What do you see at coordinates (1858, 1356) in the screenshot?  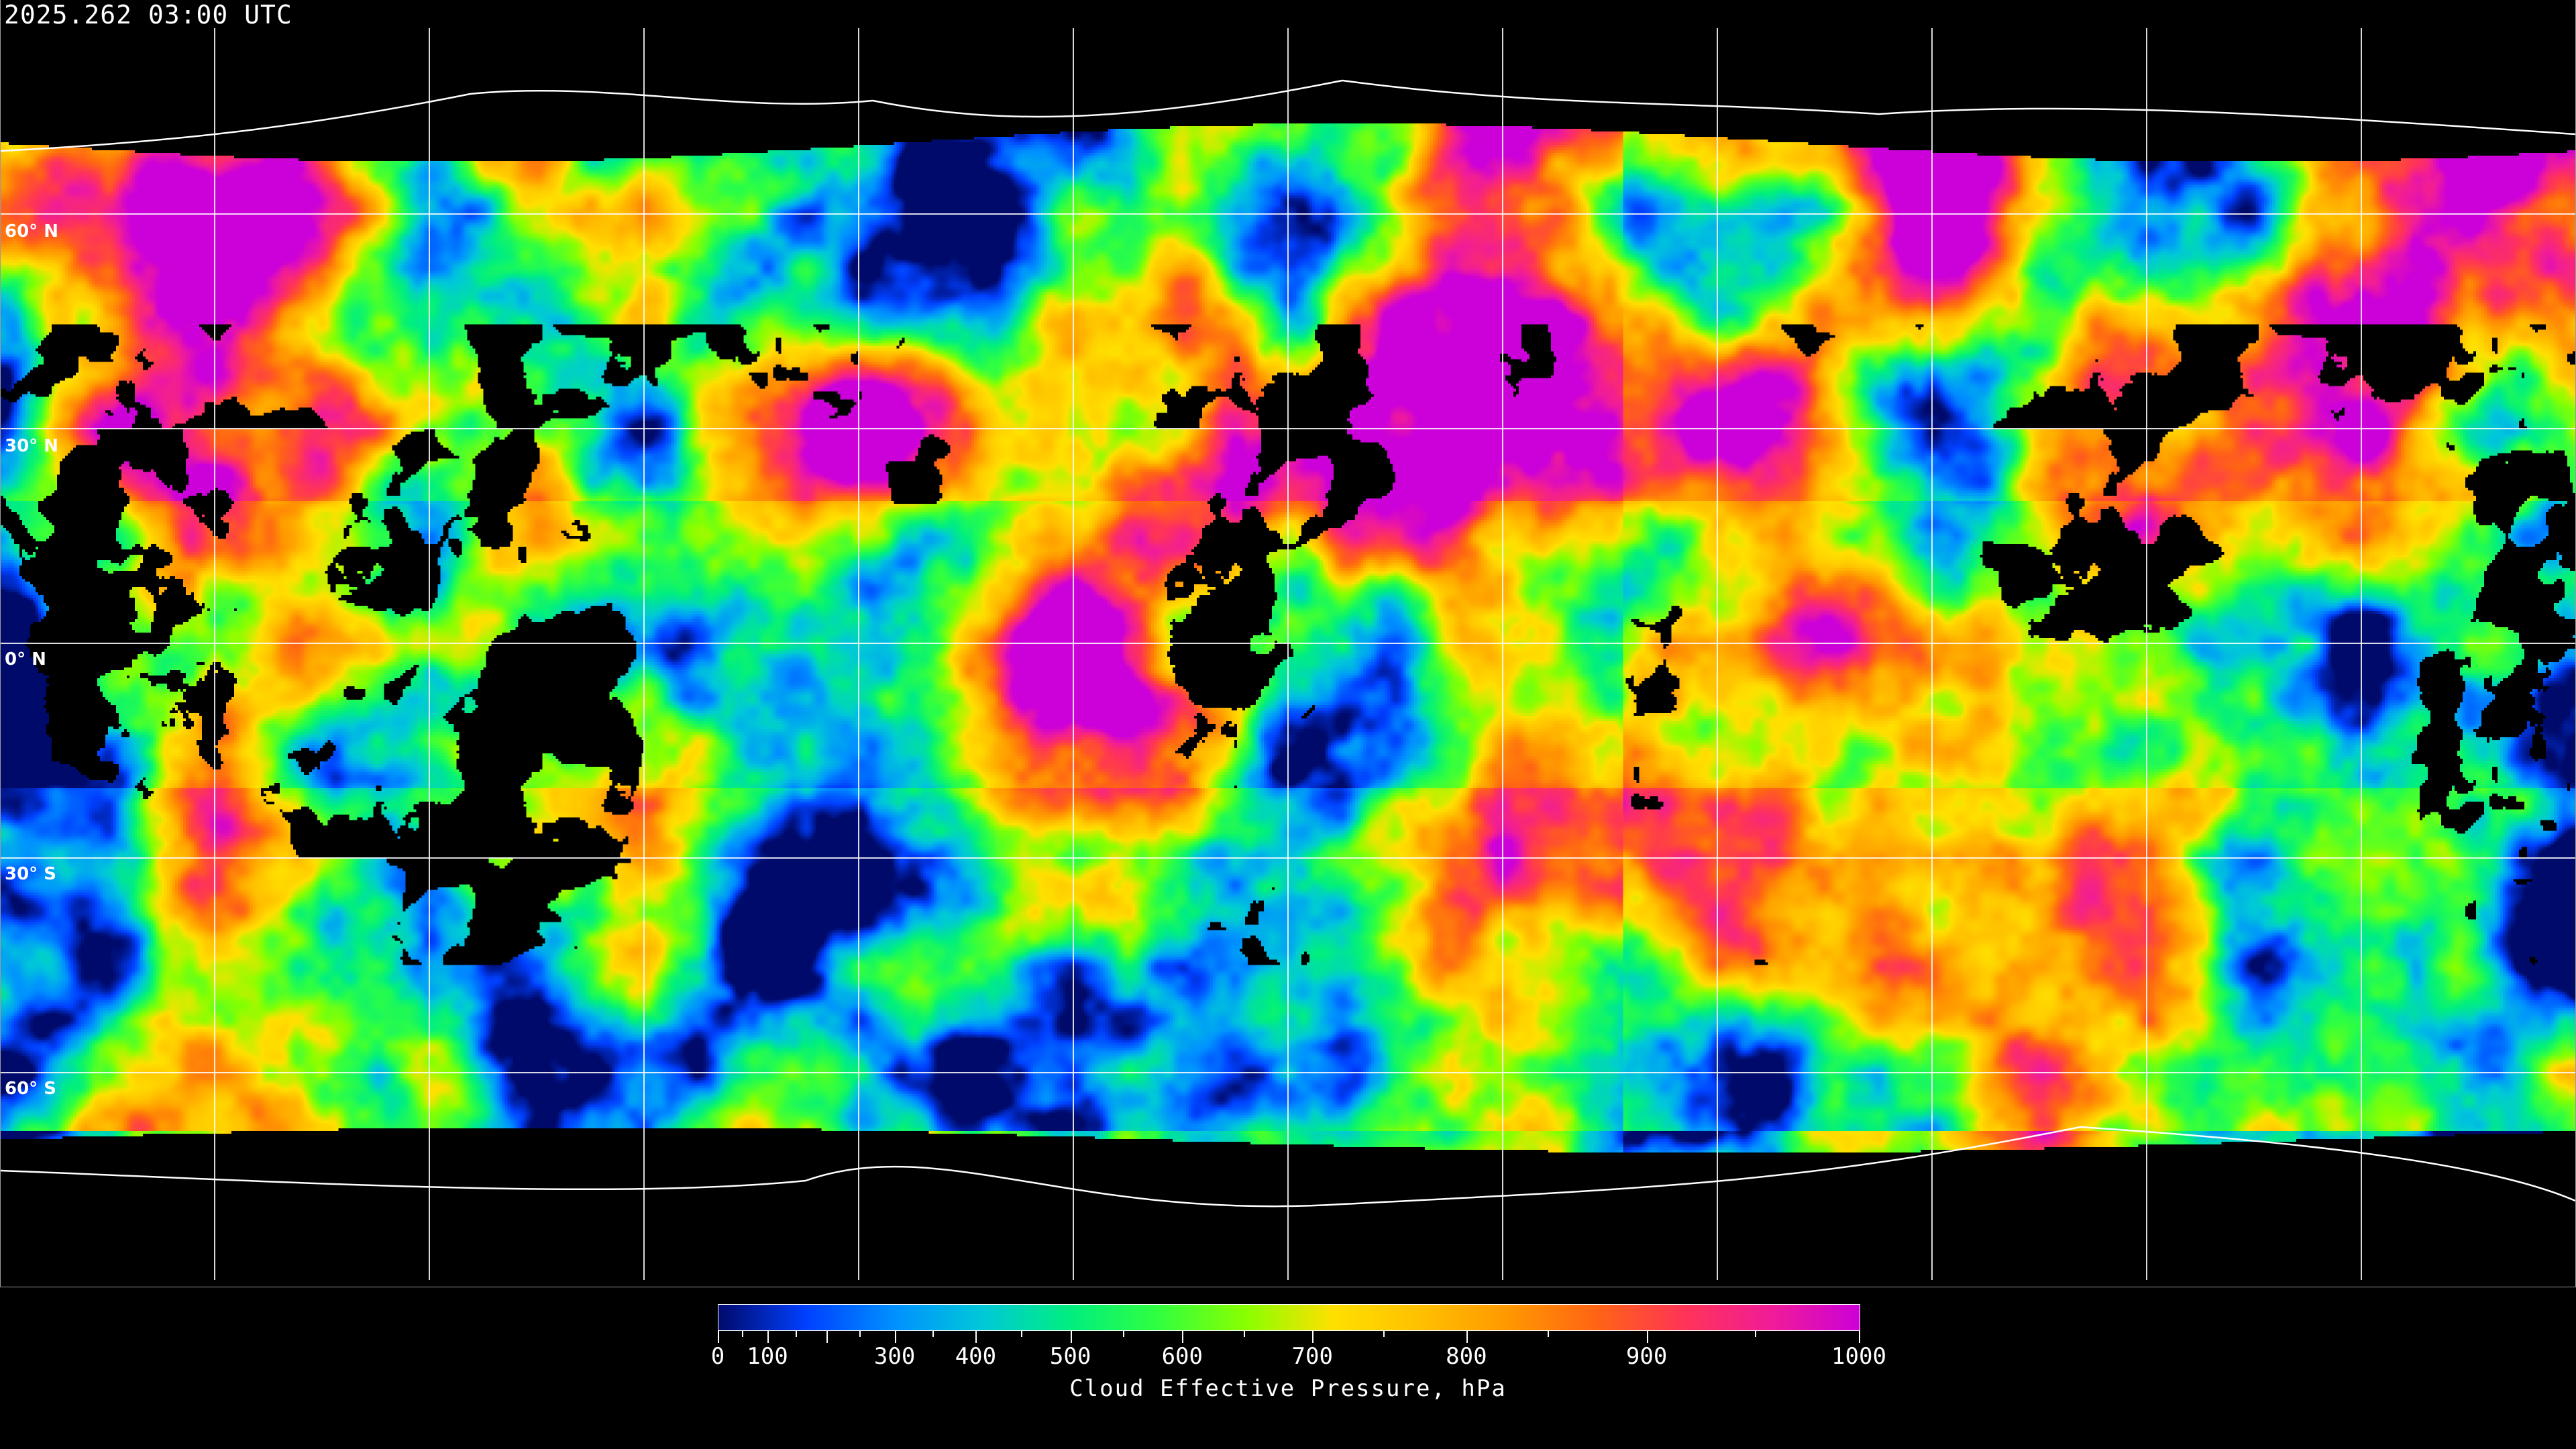 I see `colorbar-tick-label: 1000` at bounding box center [1858, 1356].